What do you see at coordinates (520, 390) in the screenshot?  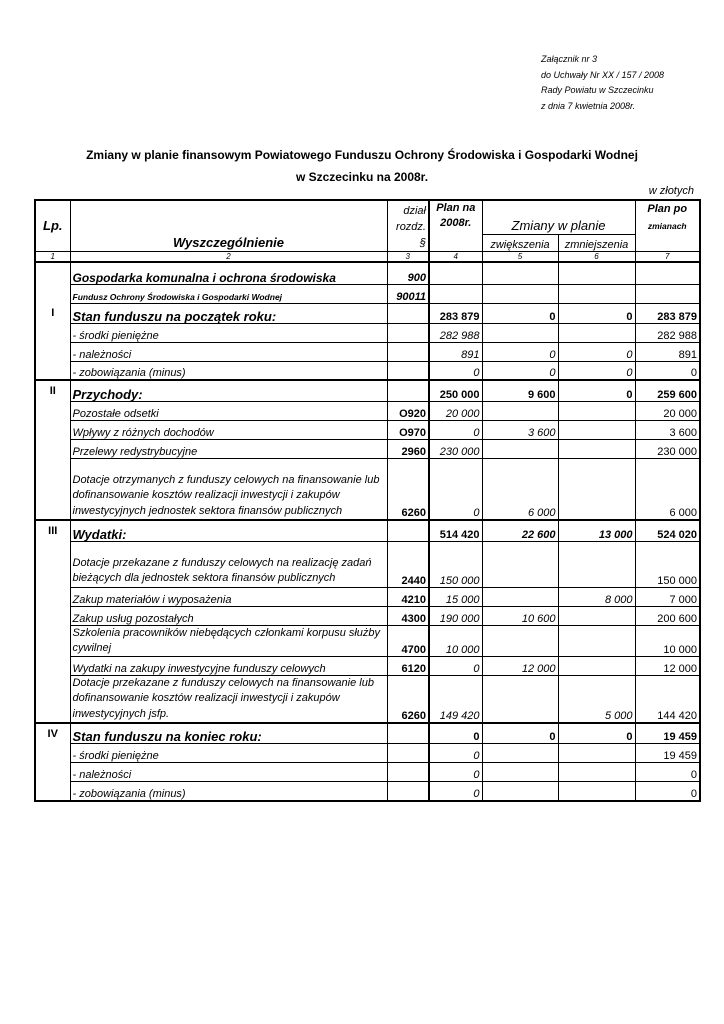 I see `row-increase: 9 600` at bounding box center [520, 390].